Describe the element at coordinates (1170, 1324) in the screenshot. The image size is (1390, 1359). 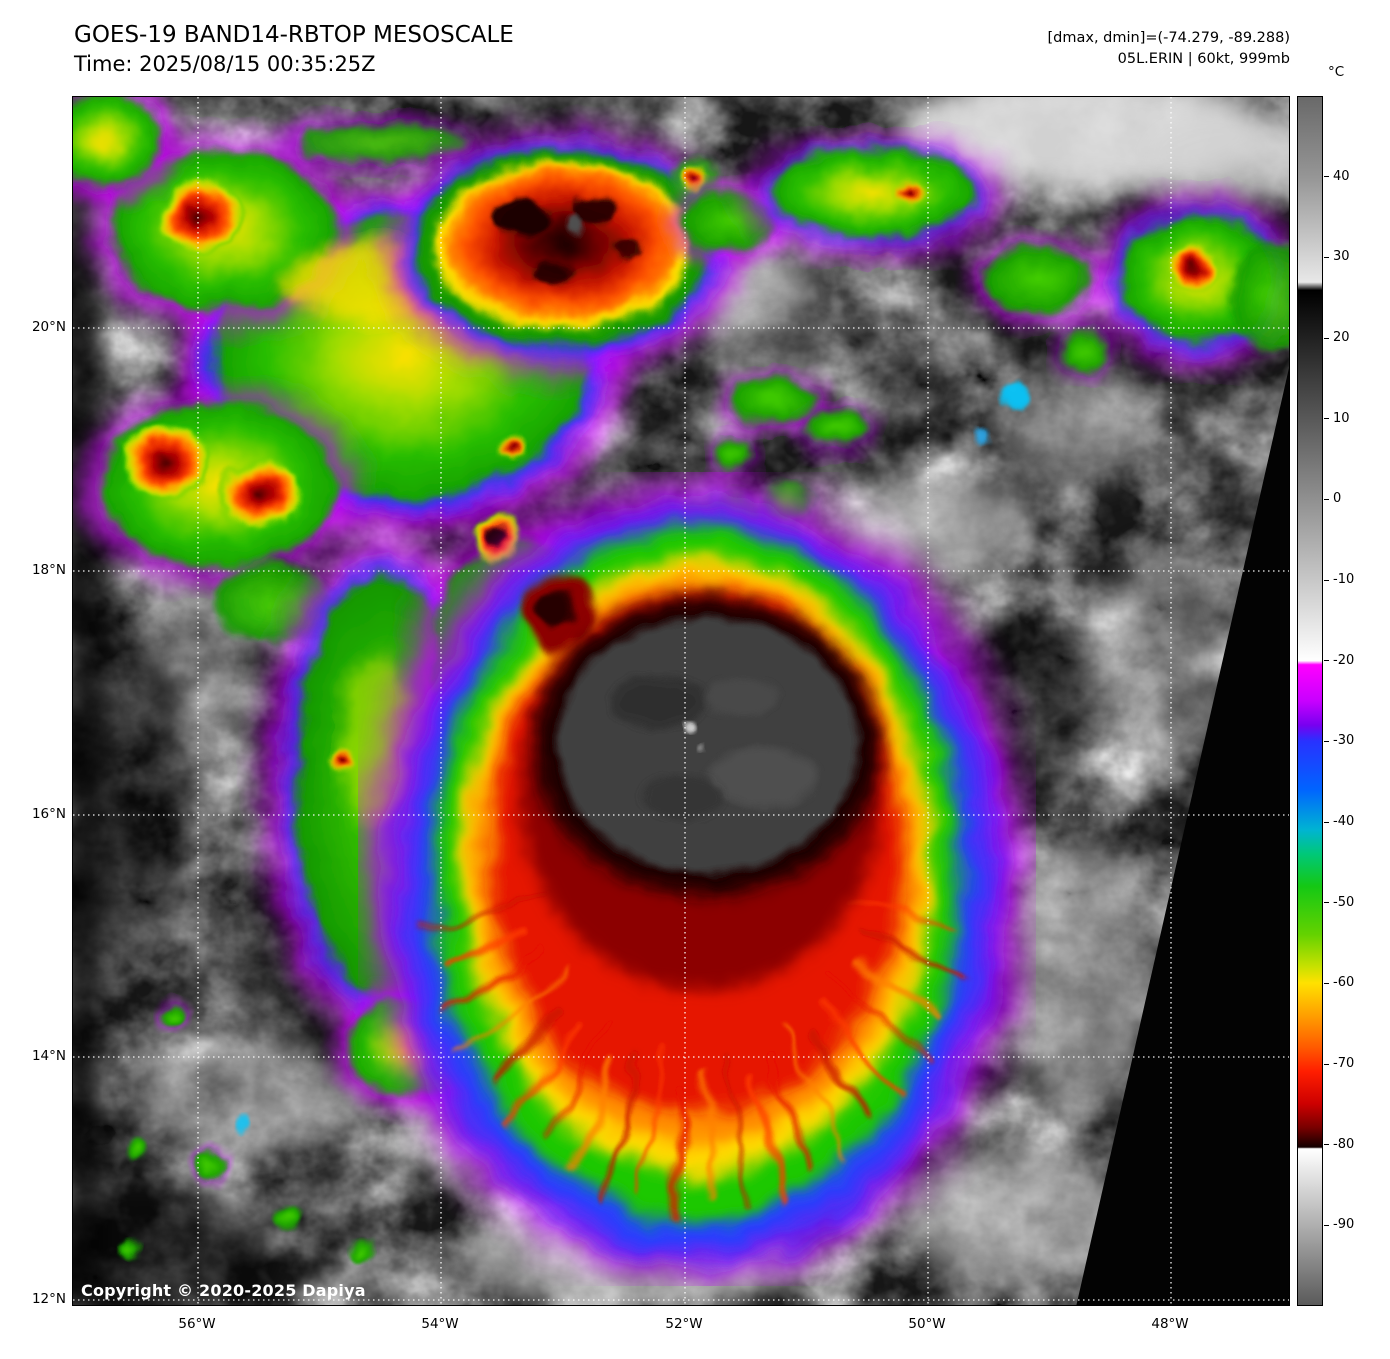
I see `lon-label-48w: 48°W` at that location.